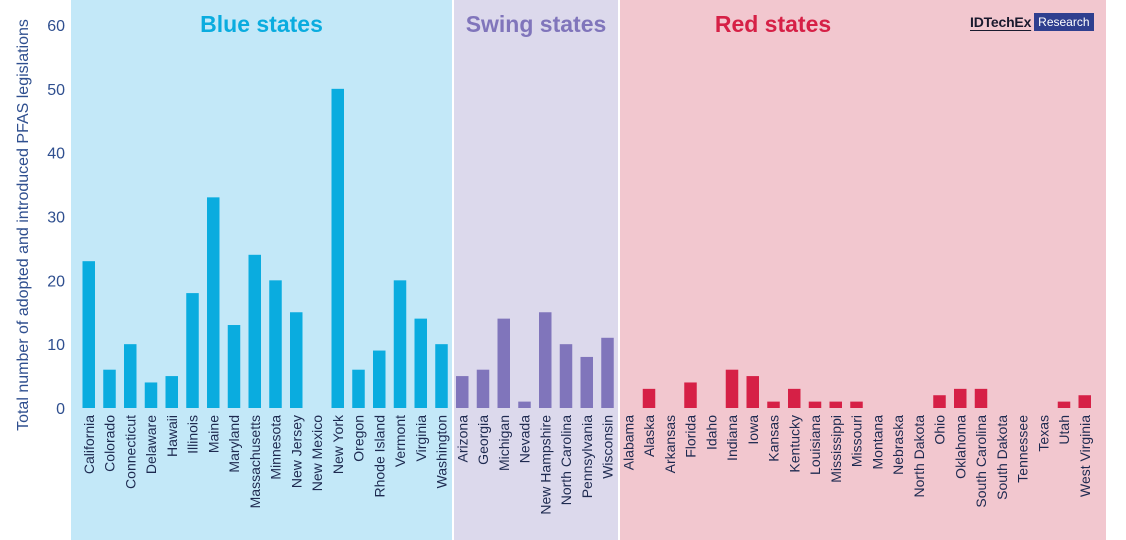 Image resolution: width=1126 pixels, height=540 pixels. Describe the element at coordinates (400, 441) in the screenshot. I see `category-label-vermont: Vermont` at that location.